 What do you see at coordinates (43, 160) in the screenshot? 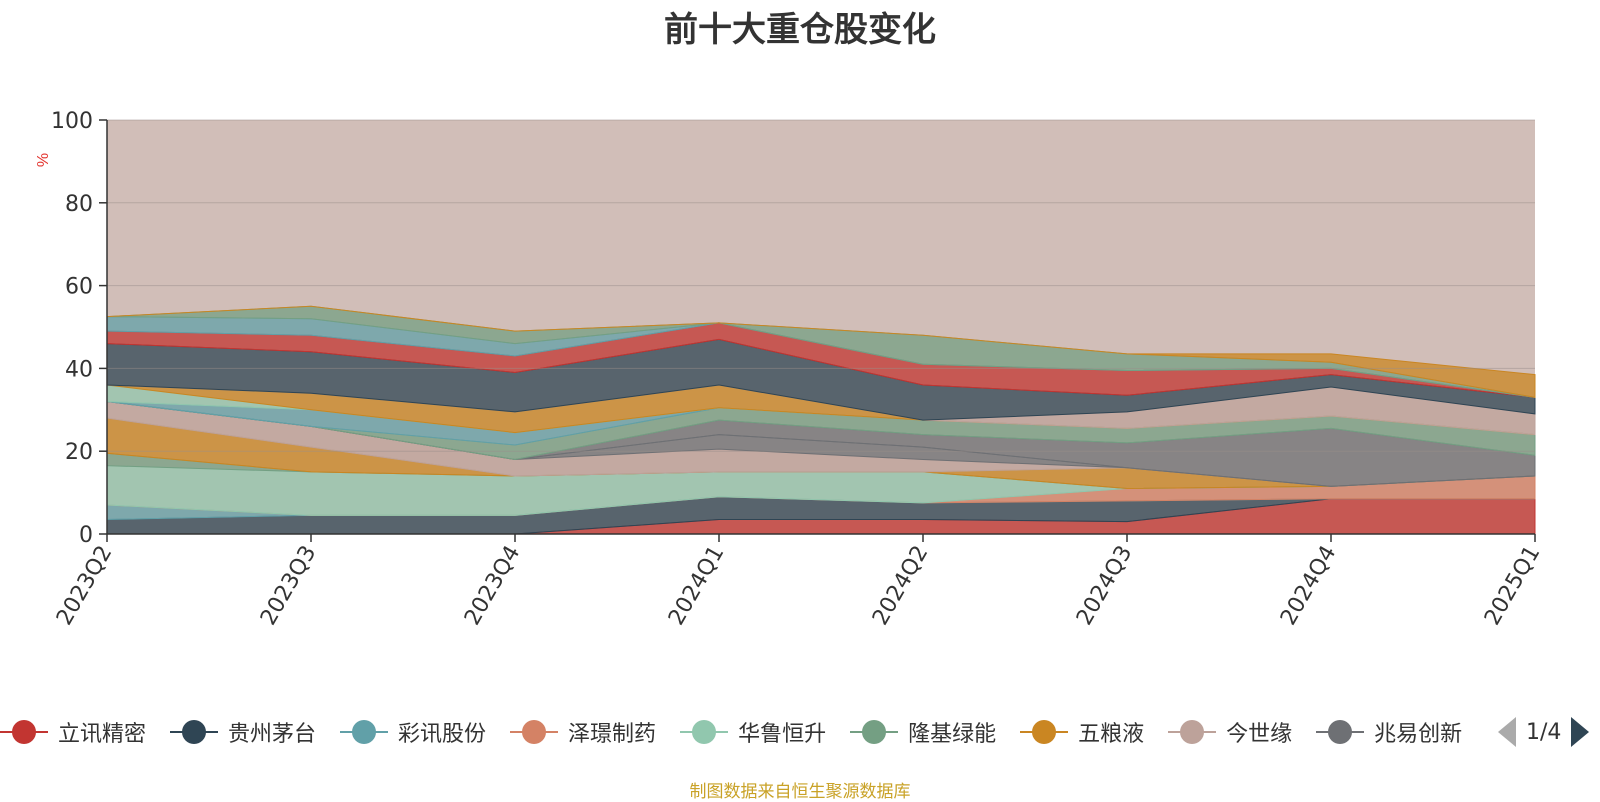
I see `y-axis-unit: %` at bounding box center [43, 160].